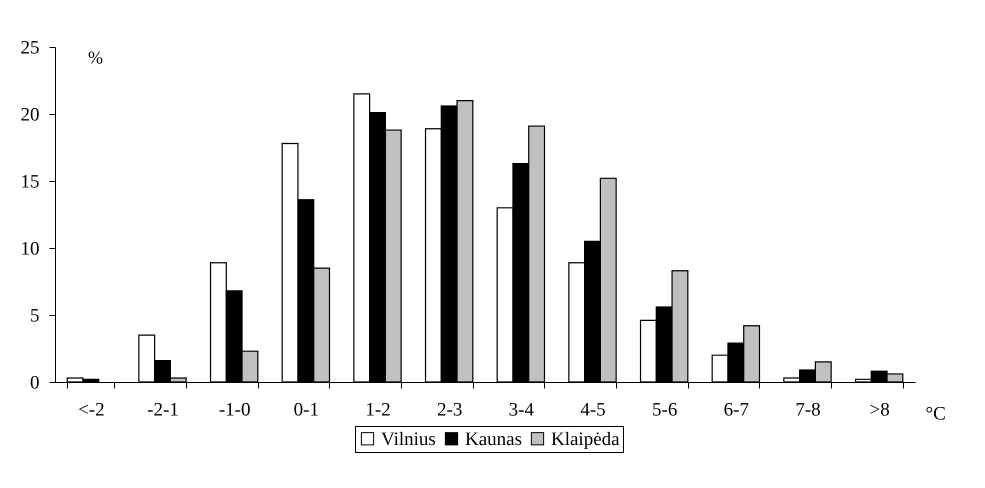 Image resolution: width=985 pixels, height=488 pixels. What do you see at coordinates (35, 383) in the screenshot?
I see `y-tick-label: 0` at bounding box center [35, 383].